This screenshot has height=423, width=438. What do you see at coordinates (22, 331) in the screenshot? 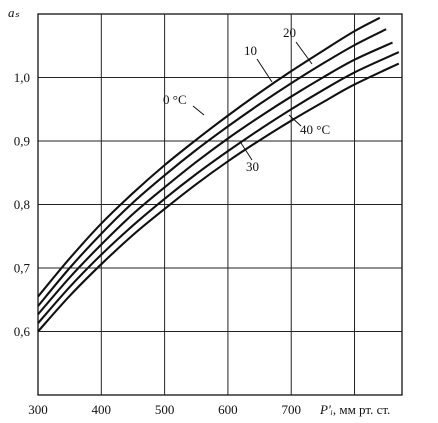
I see `y-tick-label: 0,6` at bounding box center [22, 331].